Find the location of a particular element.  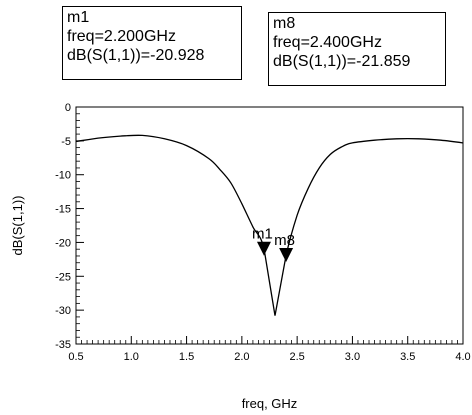

x-tick-label: 1.5 is located at coordinates (186, 357).